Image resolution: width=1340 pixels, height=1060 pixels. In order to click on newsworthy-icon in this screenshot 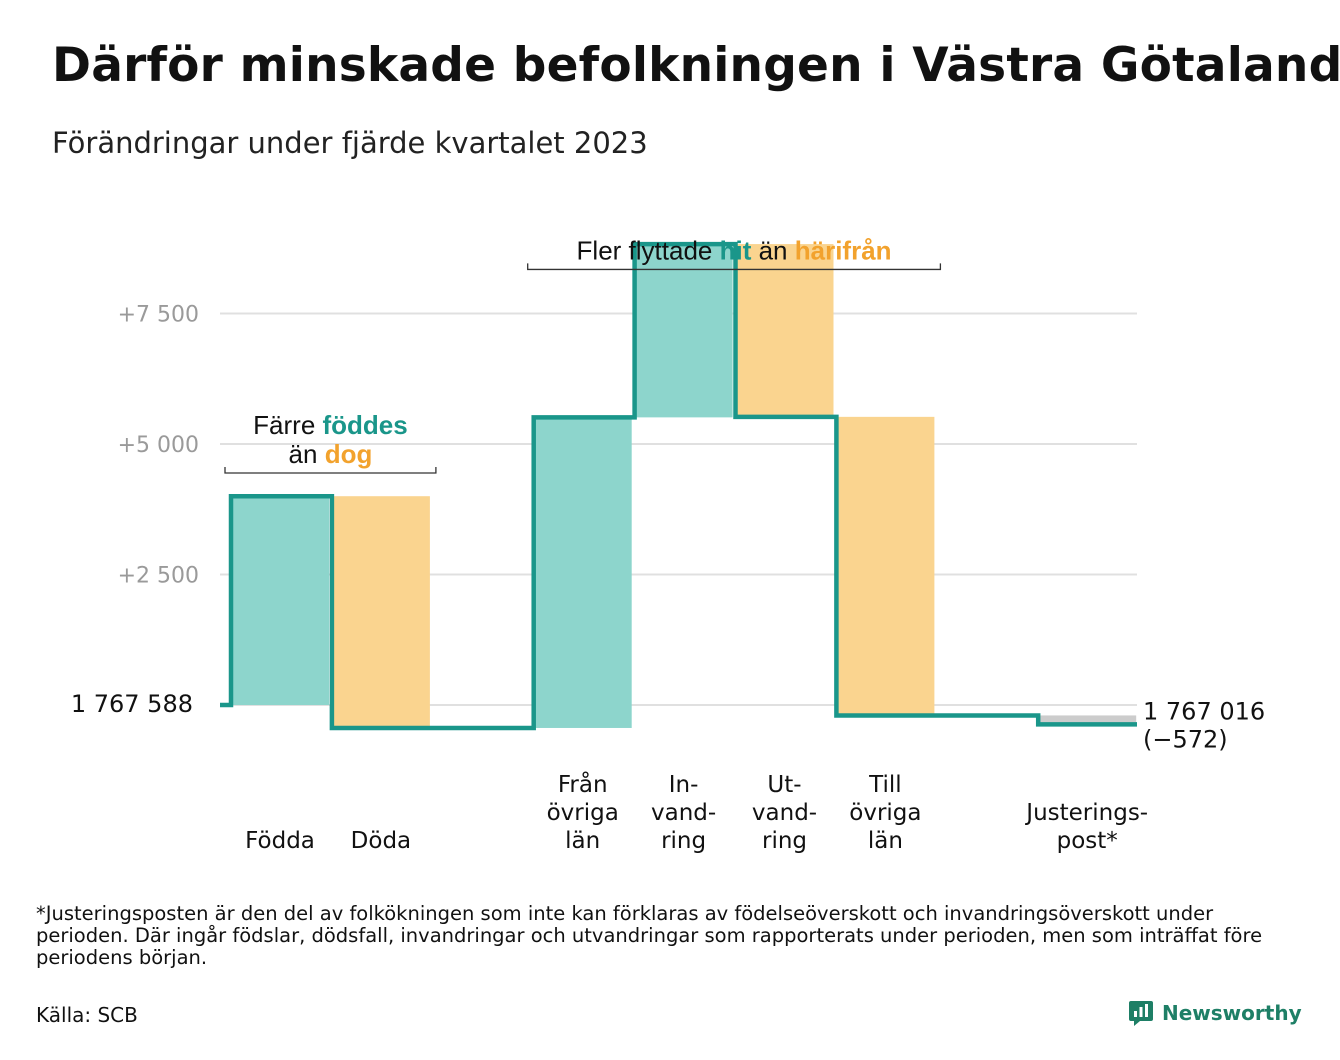, I will do `click(1141, 1013)`.